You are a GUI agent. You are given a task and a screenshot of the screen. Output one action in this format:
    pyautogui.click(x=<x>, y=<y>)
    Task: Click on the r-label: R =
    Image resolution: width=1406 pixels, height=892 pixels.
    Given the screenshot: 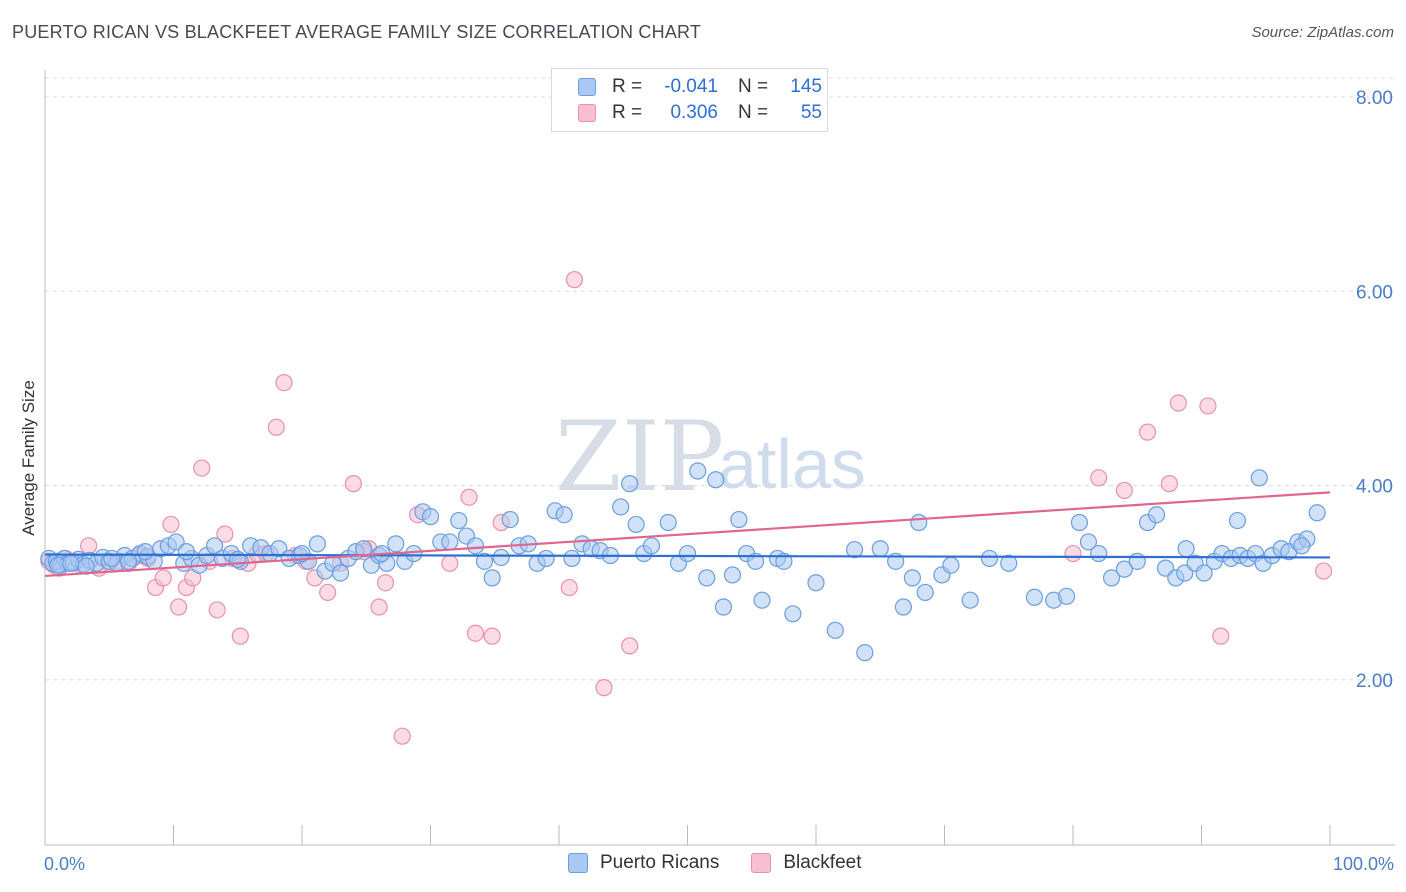 What is the action you would take?
    pyautogui.click(x=627, y=112)
    